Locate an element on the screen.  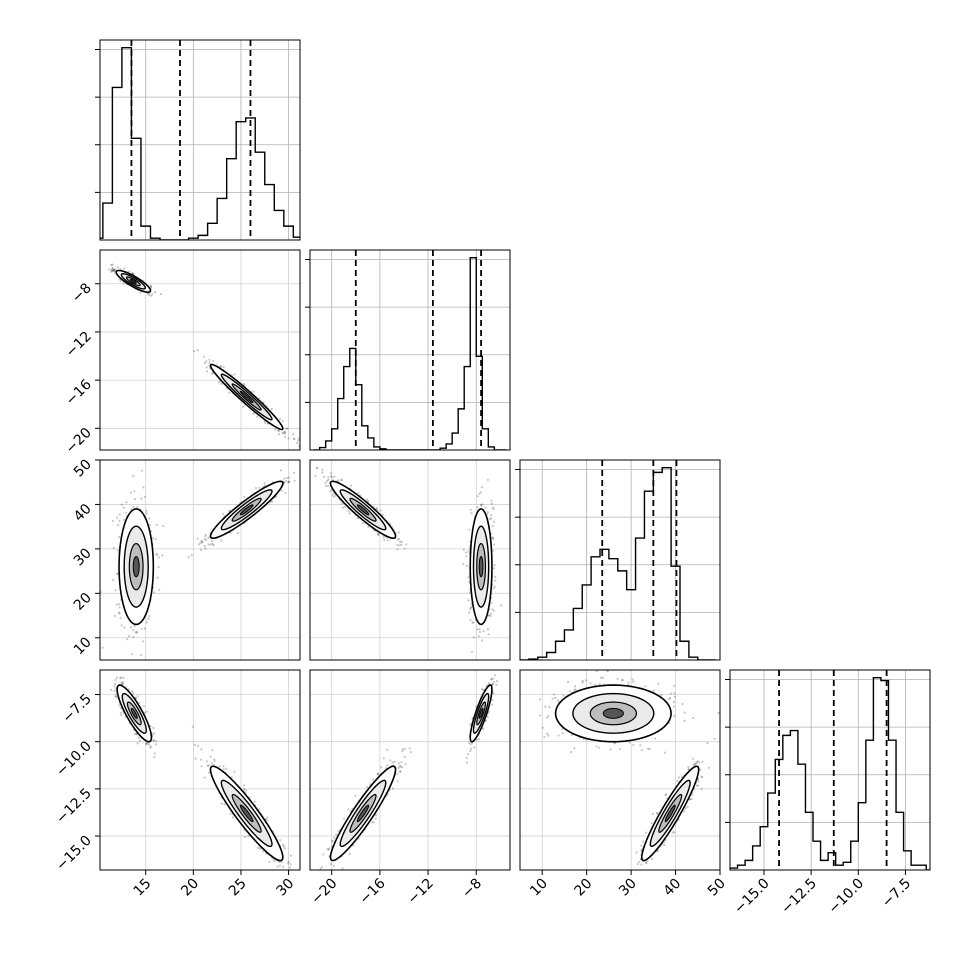
y-tick-label: −16 is located at coordinates (79, 393).